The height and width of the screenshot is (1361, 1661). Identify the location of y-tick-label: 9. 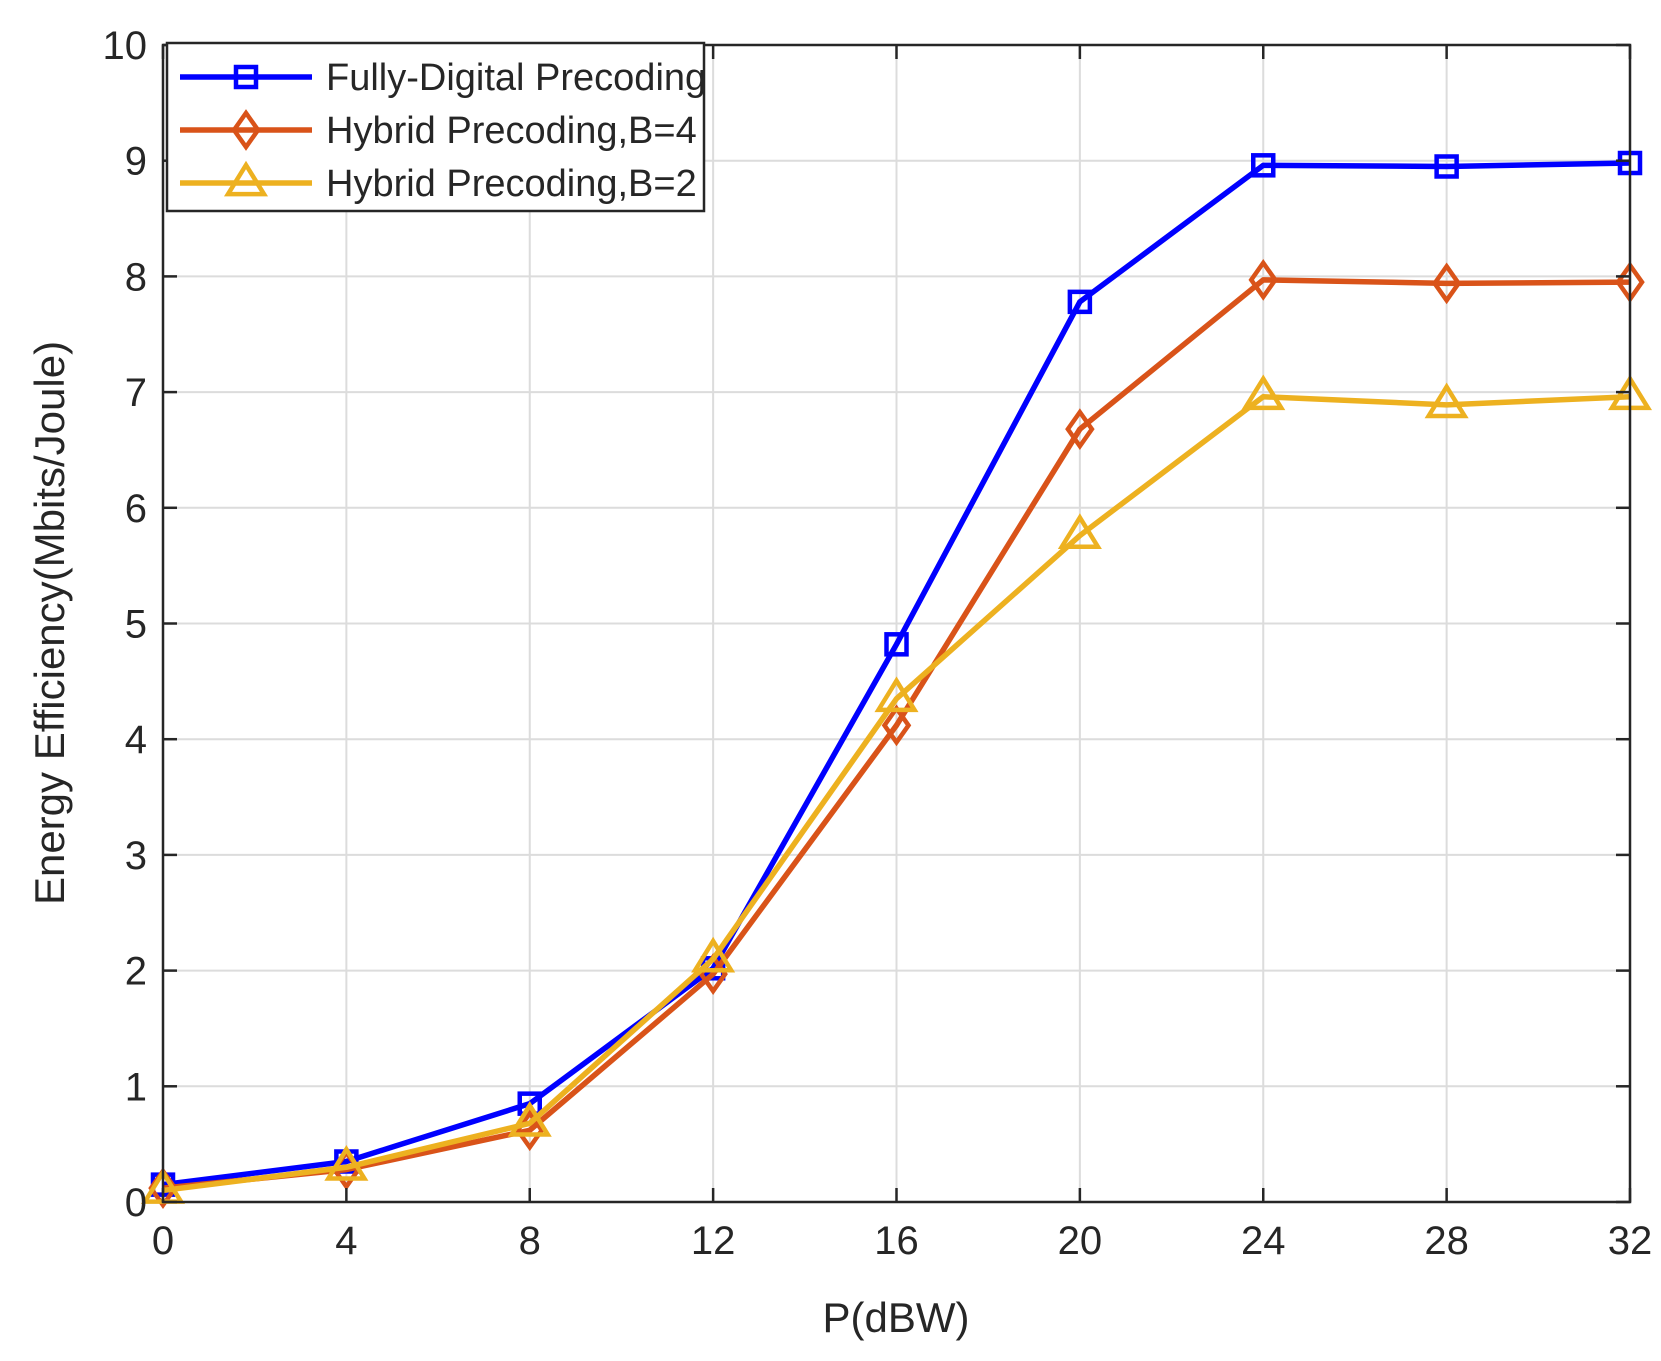
(136, 162).